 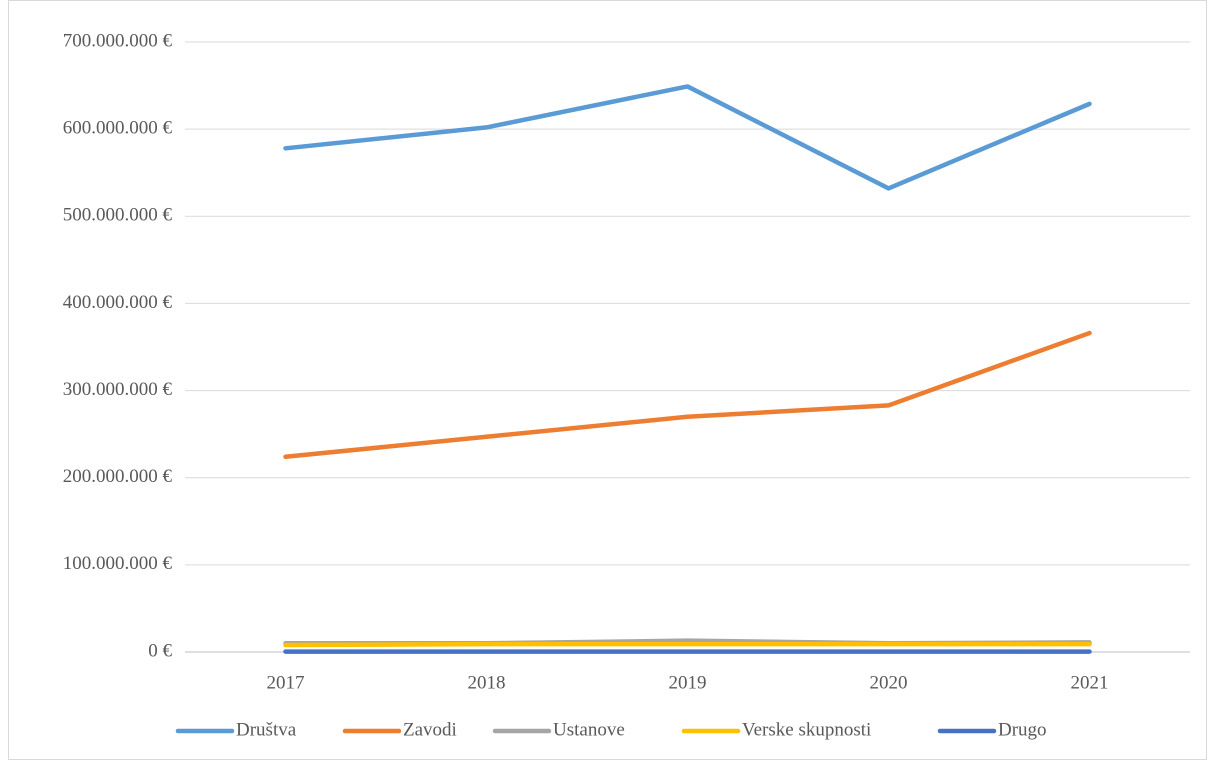 I want to click on legend-label: Društva, so click(x=266, y=729).